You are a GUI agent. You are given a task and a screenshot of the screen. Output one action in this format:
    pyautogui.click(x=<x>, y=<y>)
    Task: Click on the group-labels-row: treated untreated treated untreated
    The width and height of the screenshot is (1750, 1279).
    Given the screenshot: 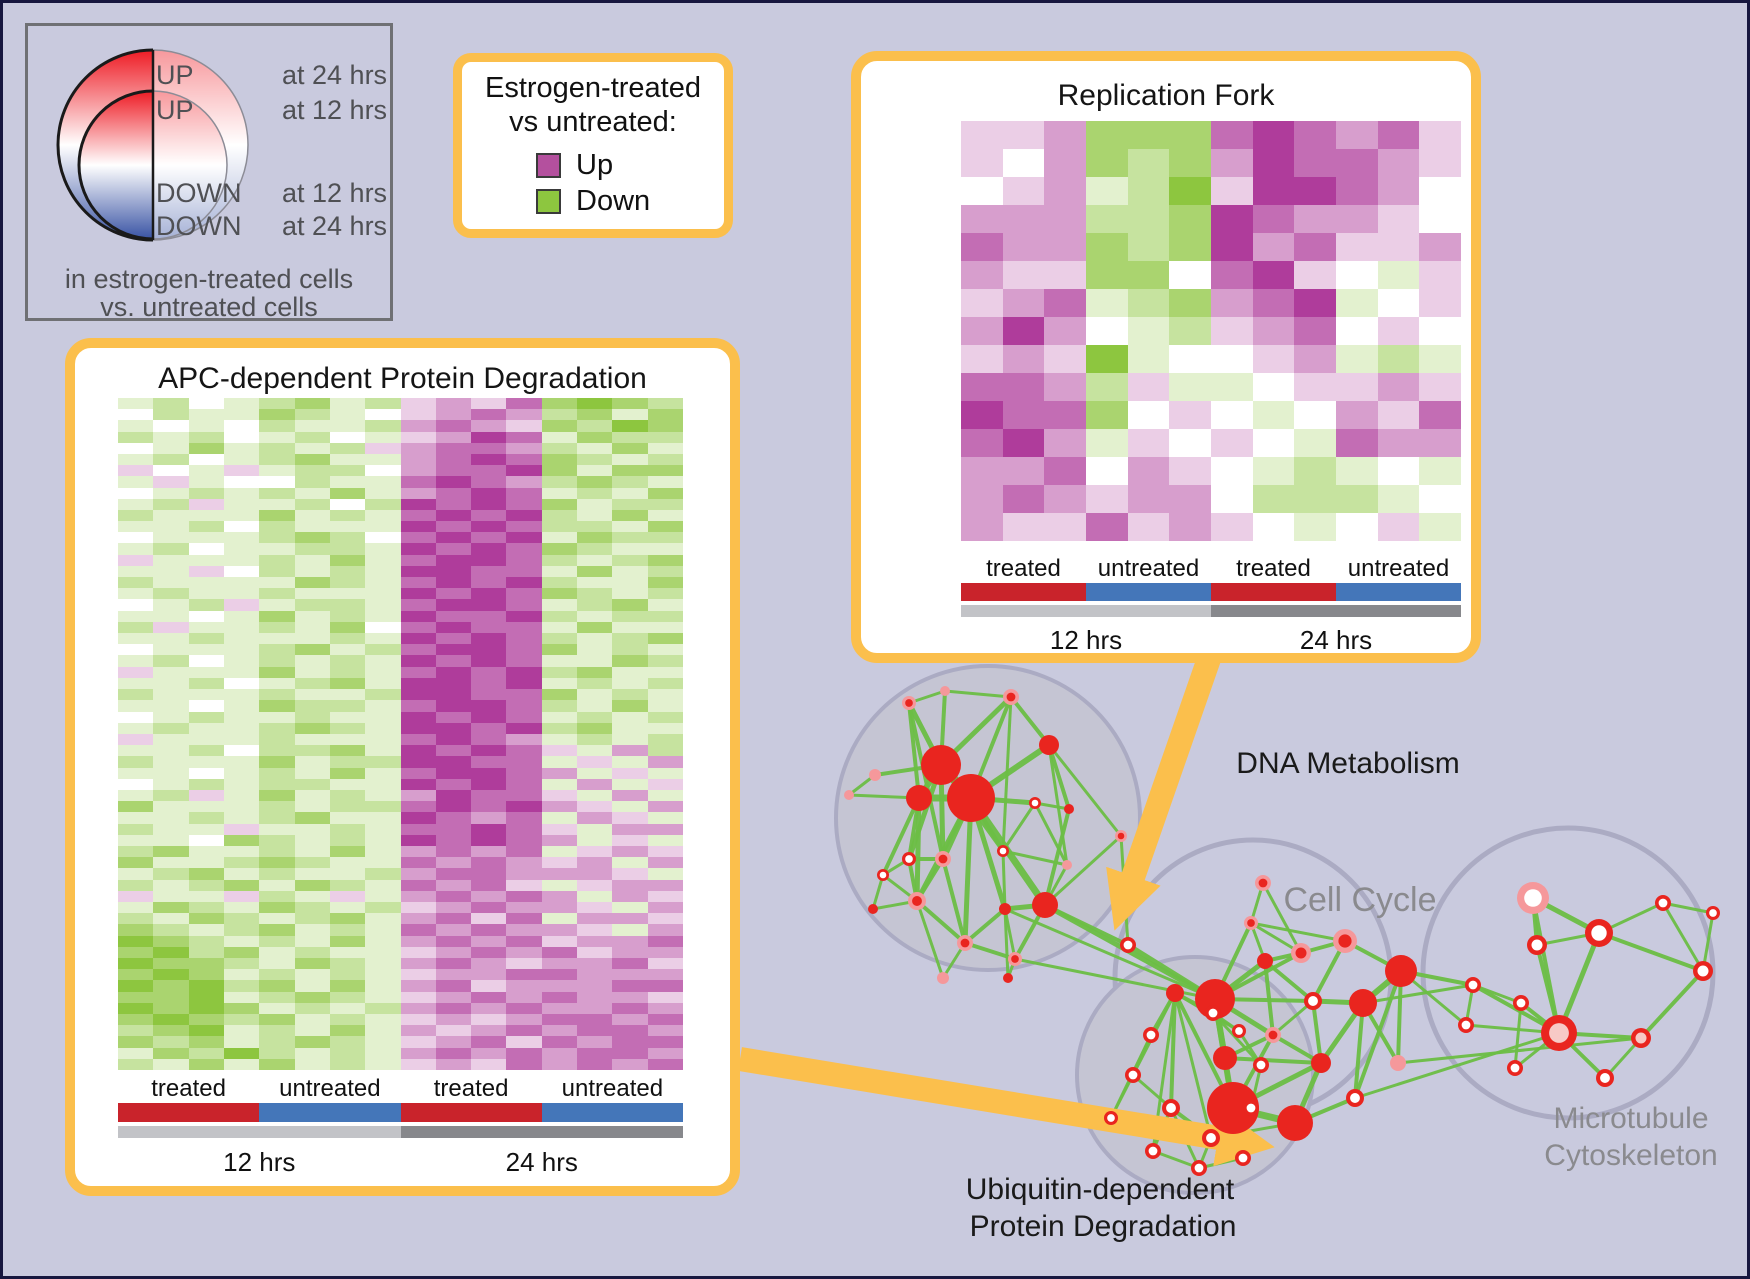 What is the action you would take?
    pyautogui.click(x=1211, y=568)
    